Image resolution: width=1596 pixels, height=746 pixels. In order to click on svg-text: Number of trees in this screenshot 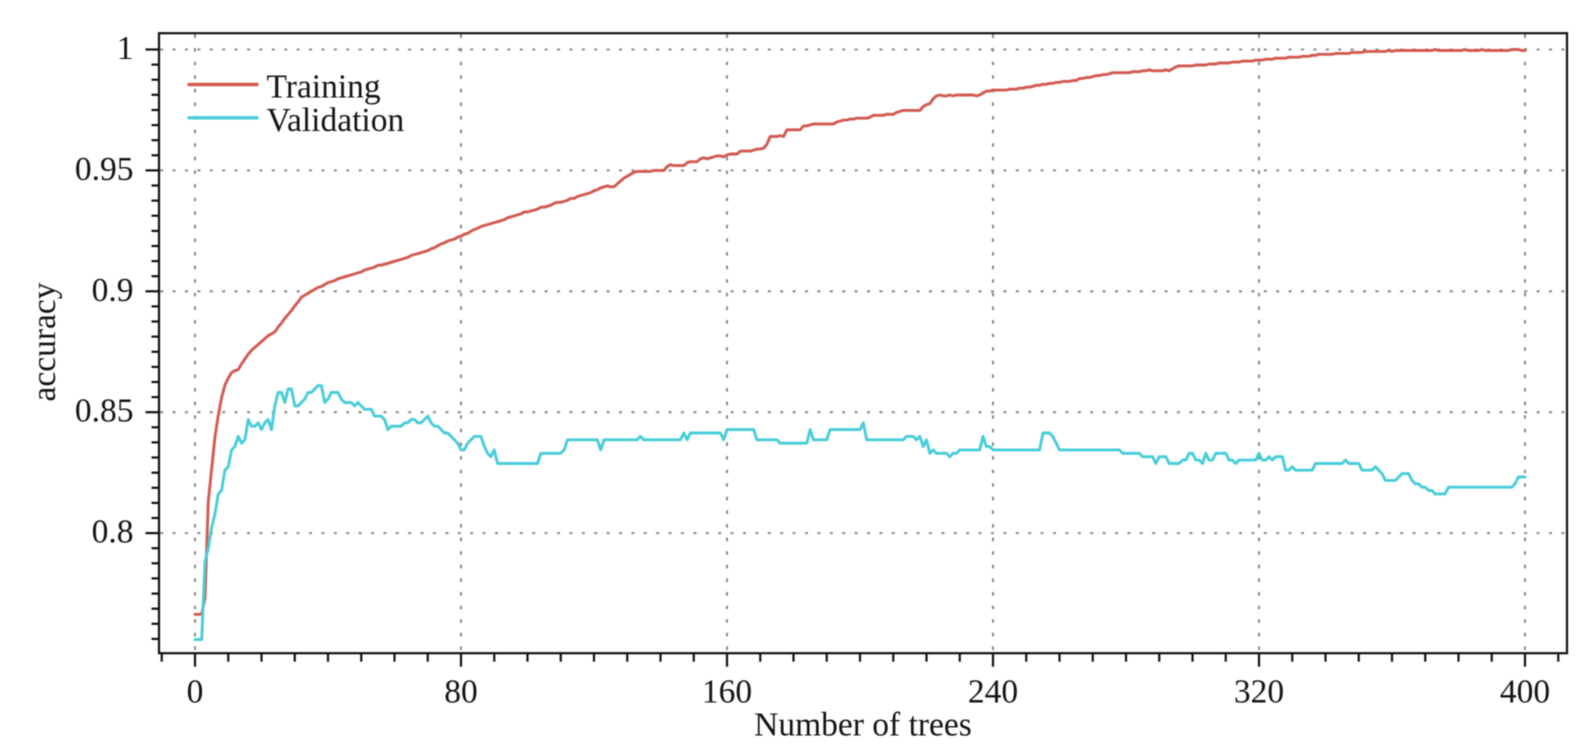, I will do `click(863, 725)`.